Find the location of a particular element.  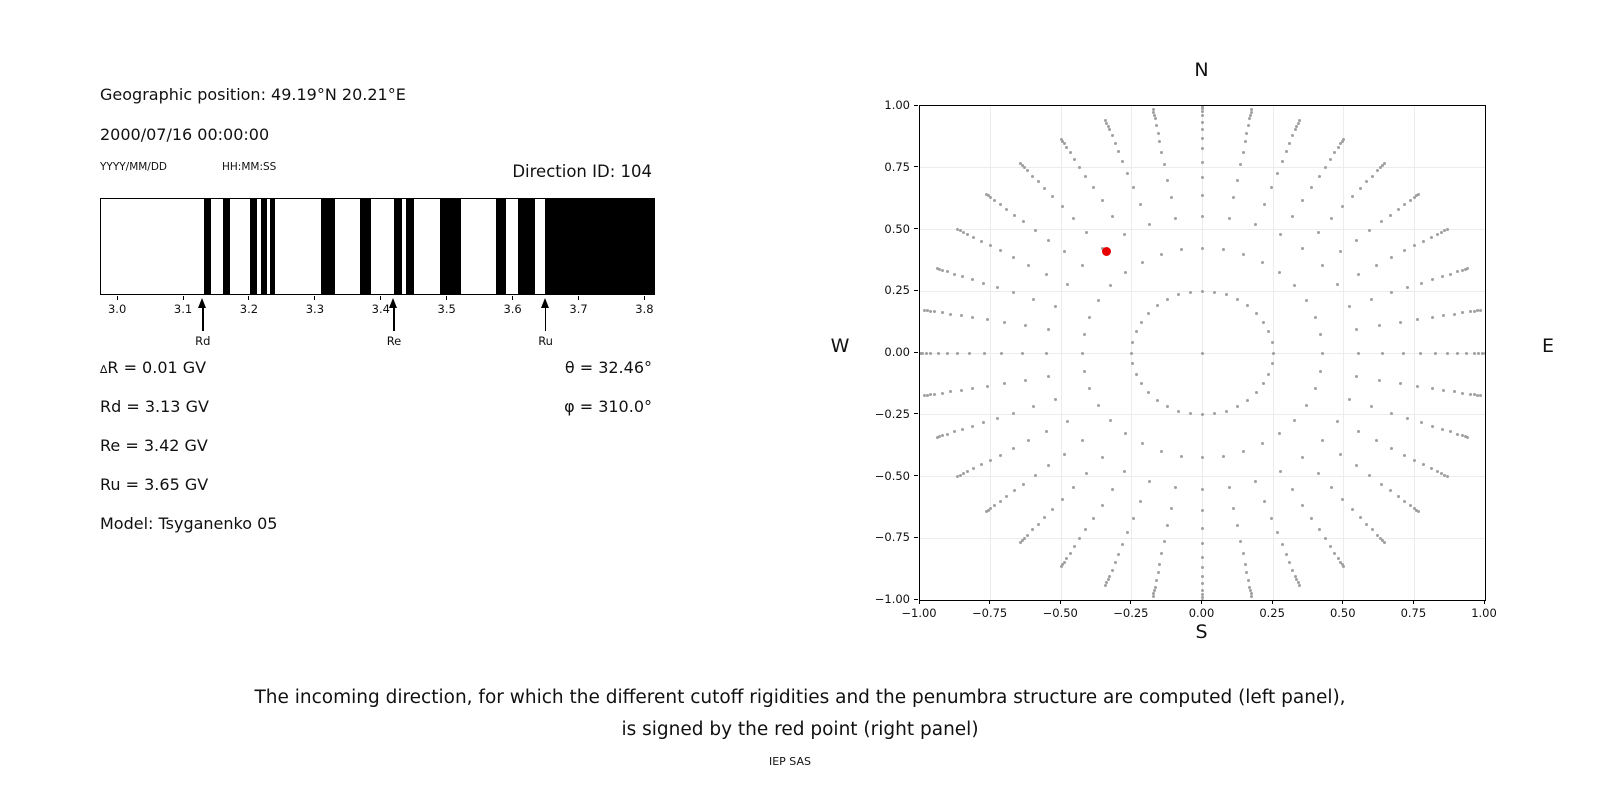

x-axis-tick-label: 0.00 is located at coordinates (1201, 613).